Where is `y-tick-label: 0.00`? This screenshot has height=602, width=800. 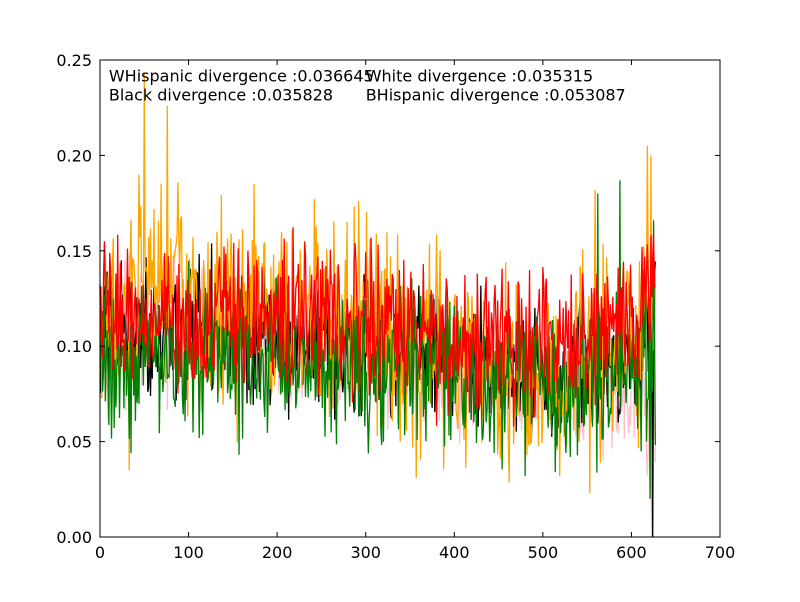 y-tick-label: 0.00 is located at coordinates (74, 537).